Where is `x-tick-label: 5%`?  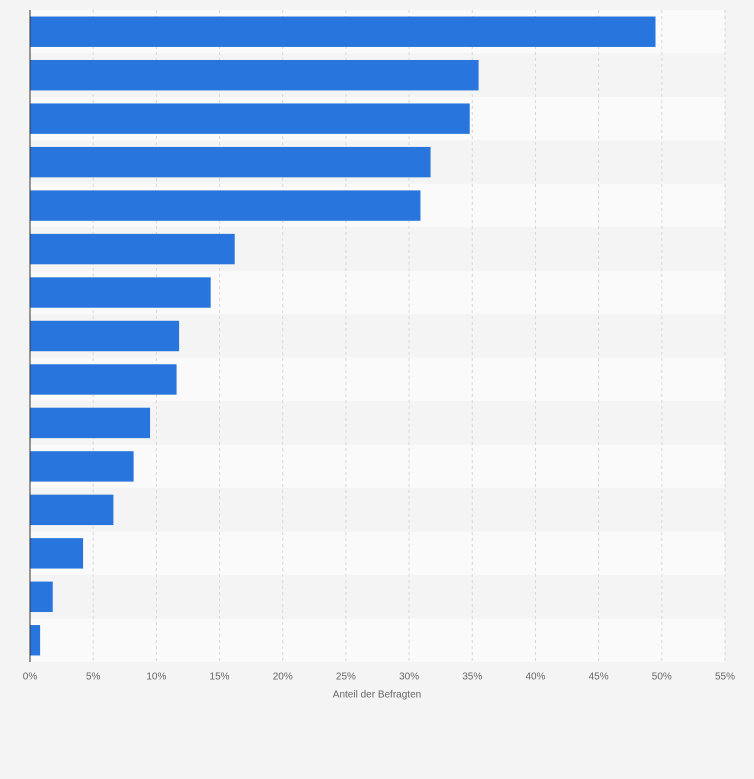
x-tick-label: 5% is located at coordinates (93, 677).